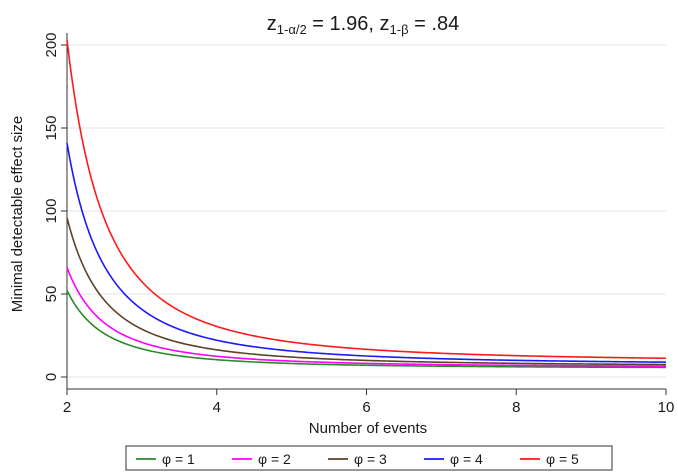 Image resolution: width=678 pixels, height=475 pixels. Describe the element at coordinates (51, 377) in the screenshot. I see `y-tick-label: 0` at that location.